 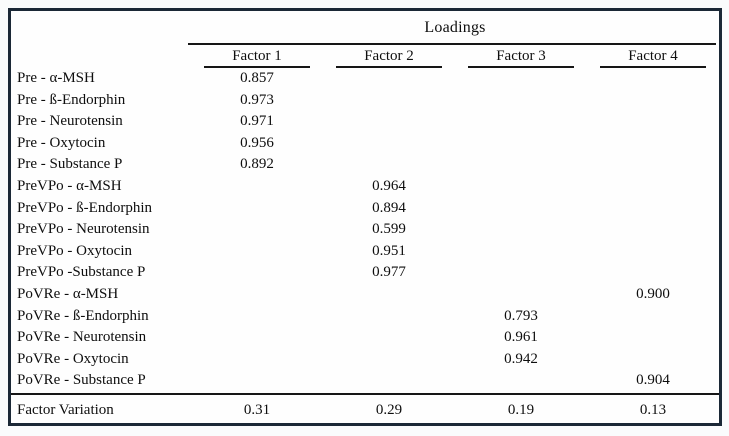 I want to click on table-row: PoVRe - Oxytocin 0.942, so click(x=365, y=360).